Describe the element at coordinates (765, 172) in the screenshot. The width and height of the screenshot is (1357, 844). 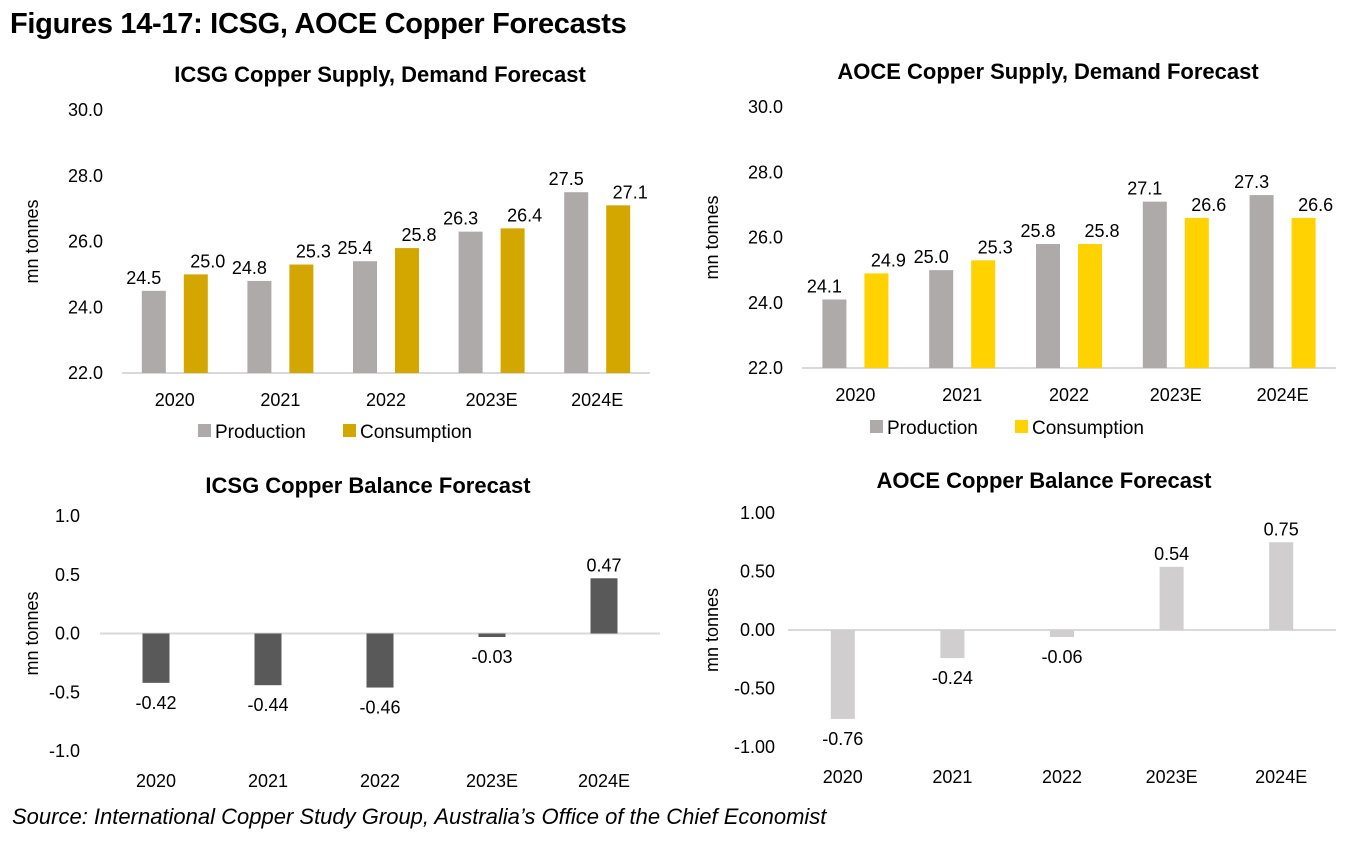
I see `y-tick-label: 28.0` at that location.